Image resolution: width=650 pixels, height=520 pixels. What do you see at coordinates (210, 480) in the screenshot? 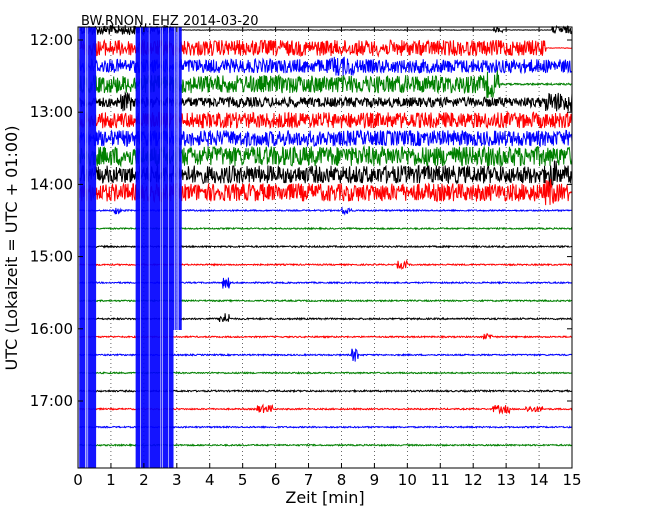
I see `x-tick-label: 4` at bounding box center [210, 480].